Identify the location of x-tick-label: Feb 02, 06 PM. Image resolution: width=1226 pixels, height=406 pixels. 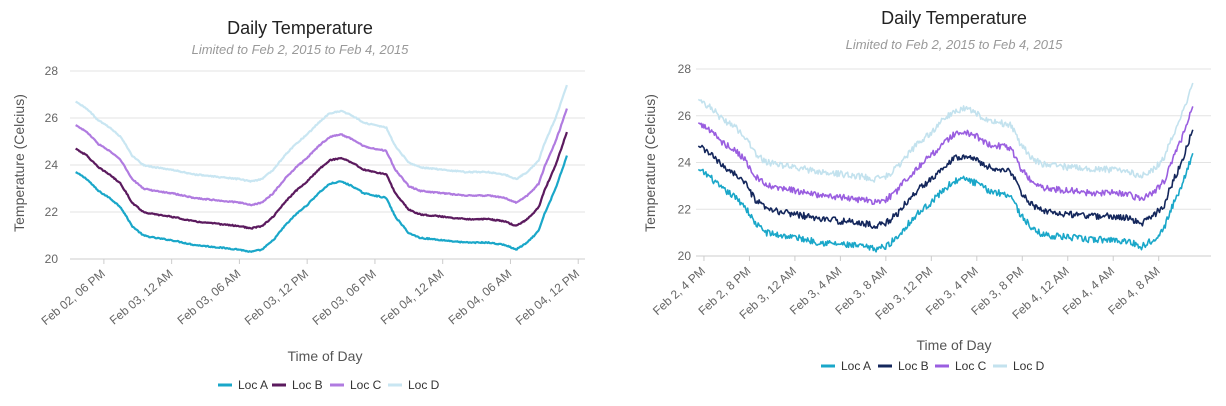
(73, 297).